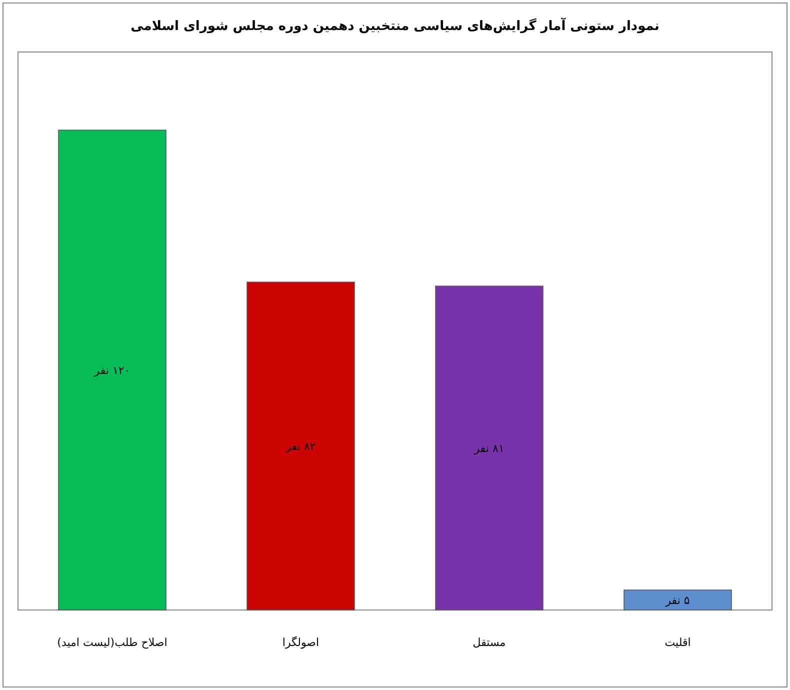  What do you see at coordinates (677, 642) in the screenshot?
I see `x-tick-label: اقلیت` at bounding box center [677, 642].